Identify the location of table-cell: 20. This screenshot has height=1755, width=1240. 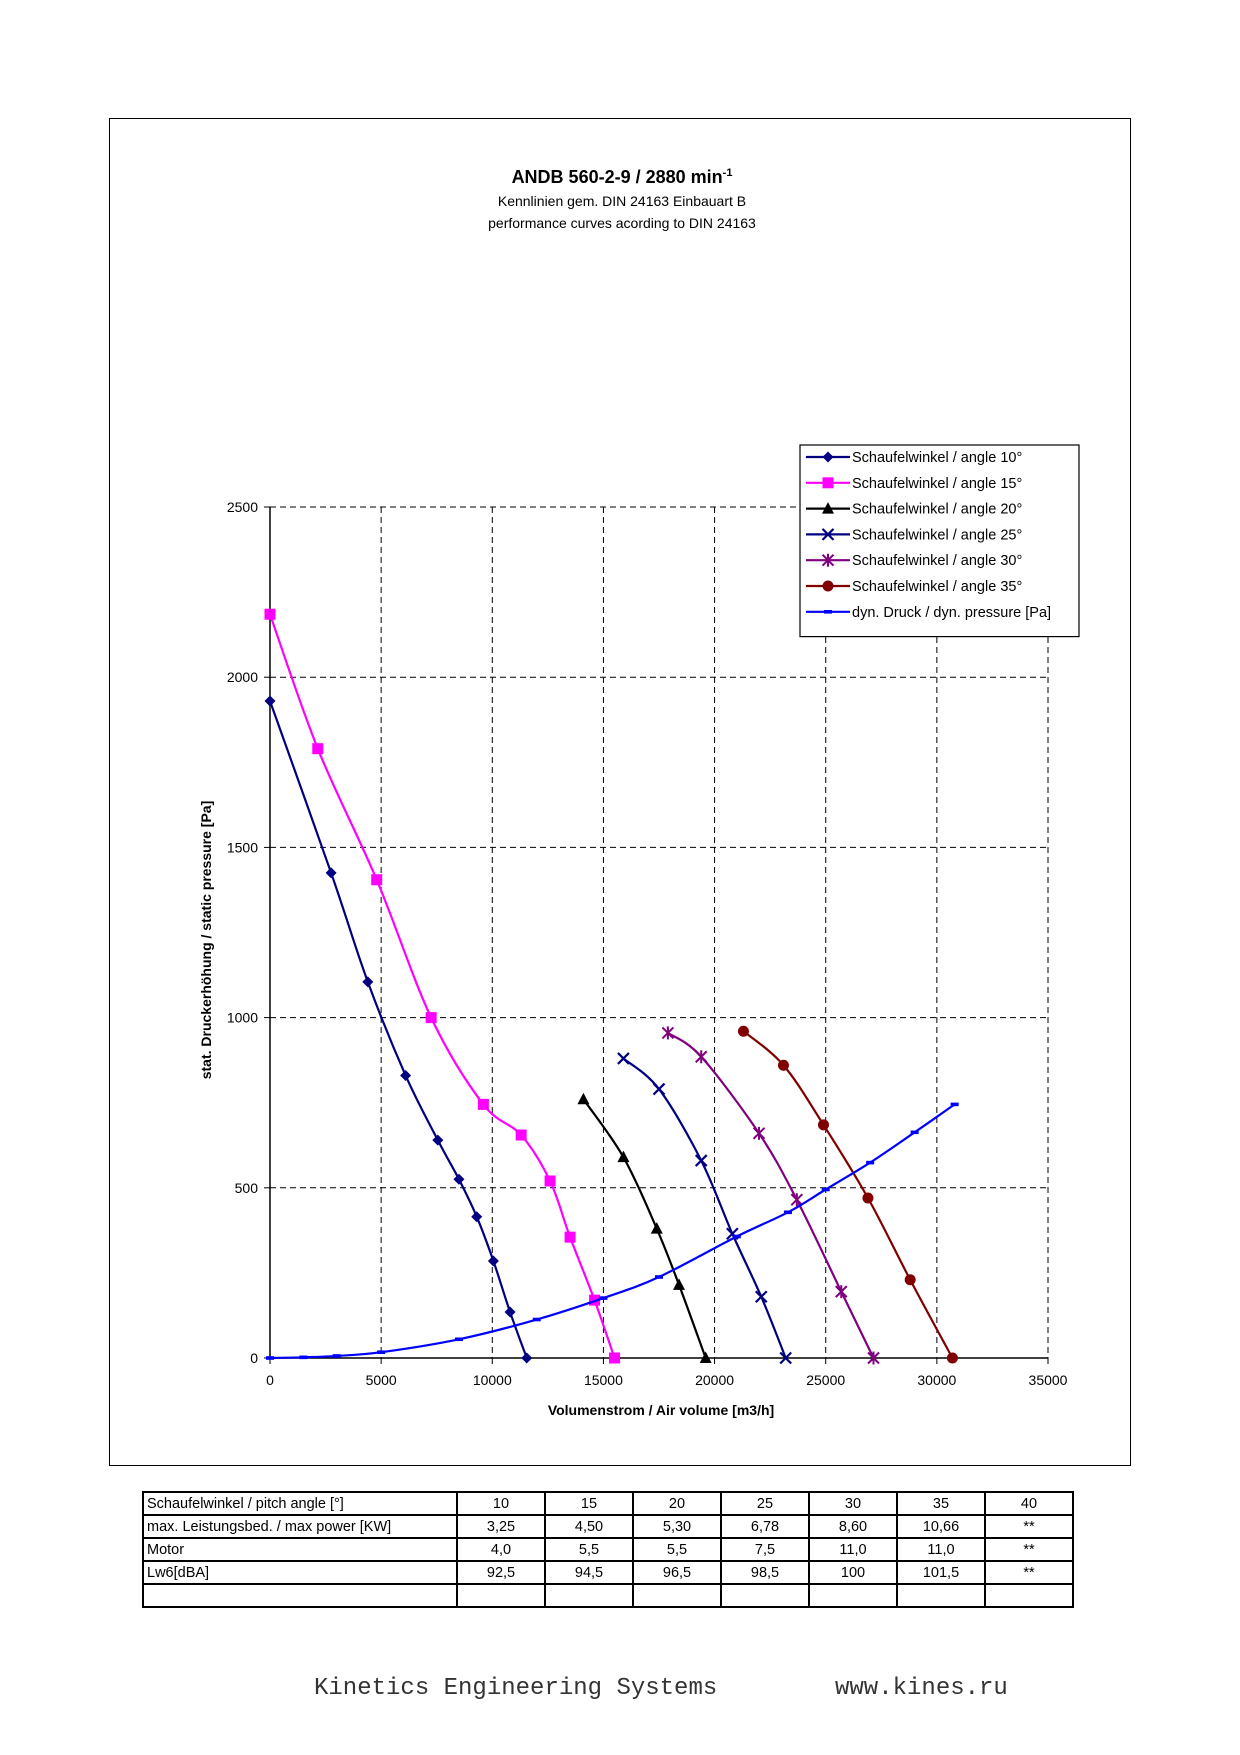
(677, 1503).